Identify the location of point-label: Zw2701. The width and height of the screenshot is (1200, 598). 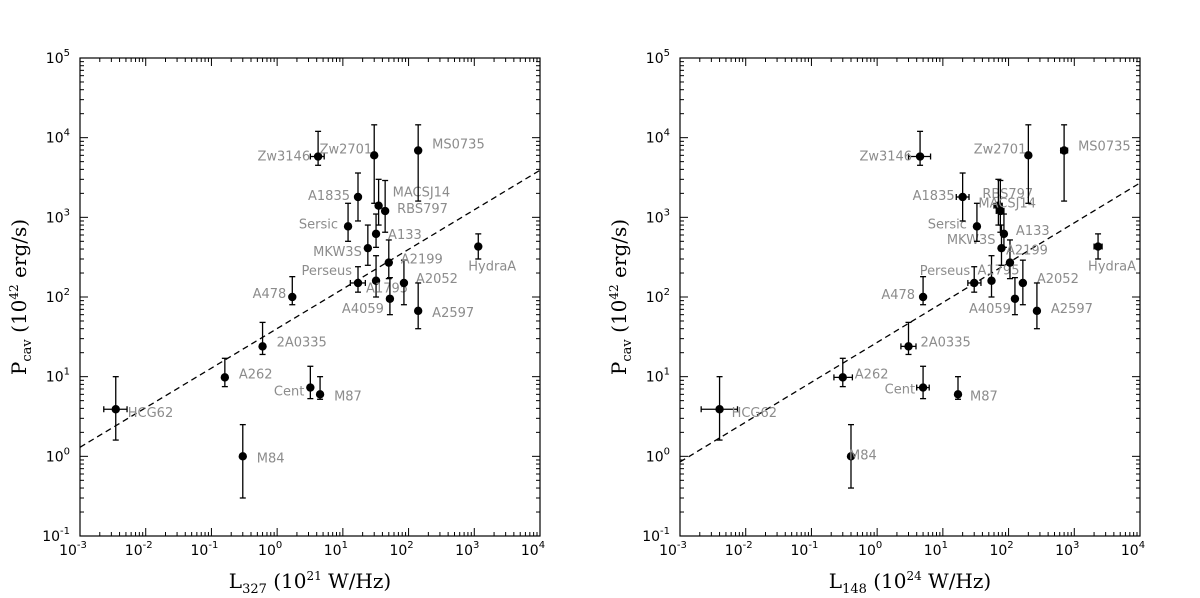
(346, 149).